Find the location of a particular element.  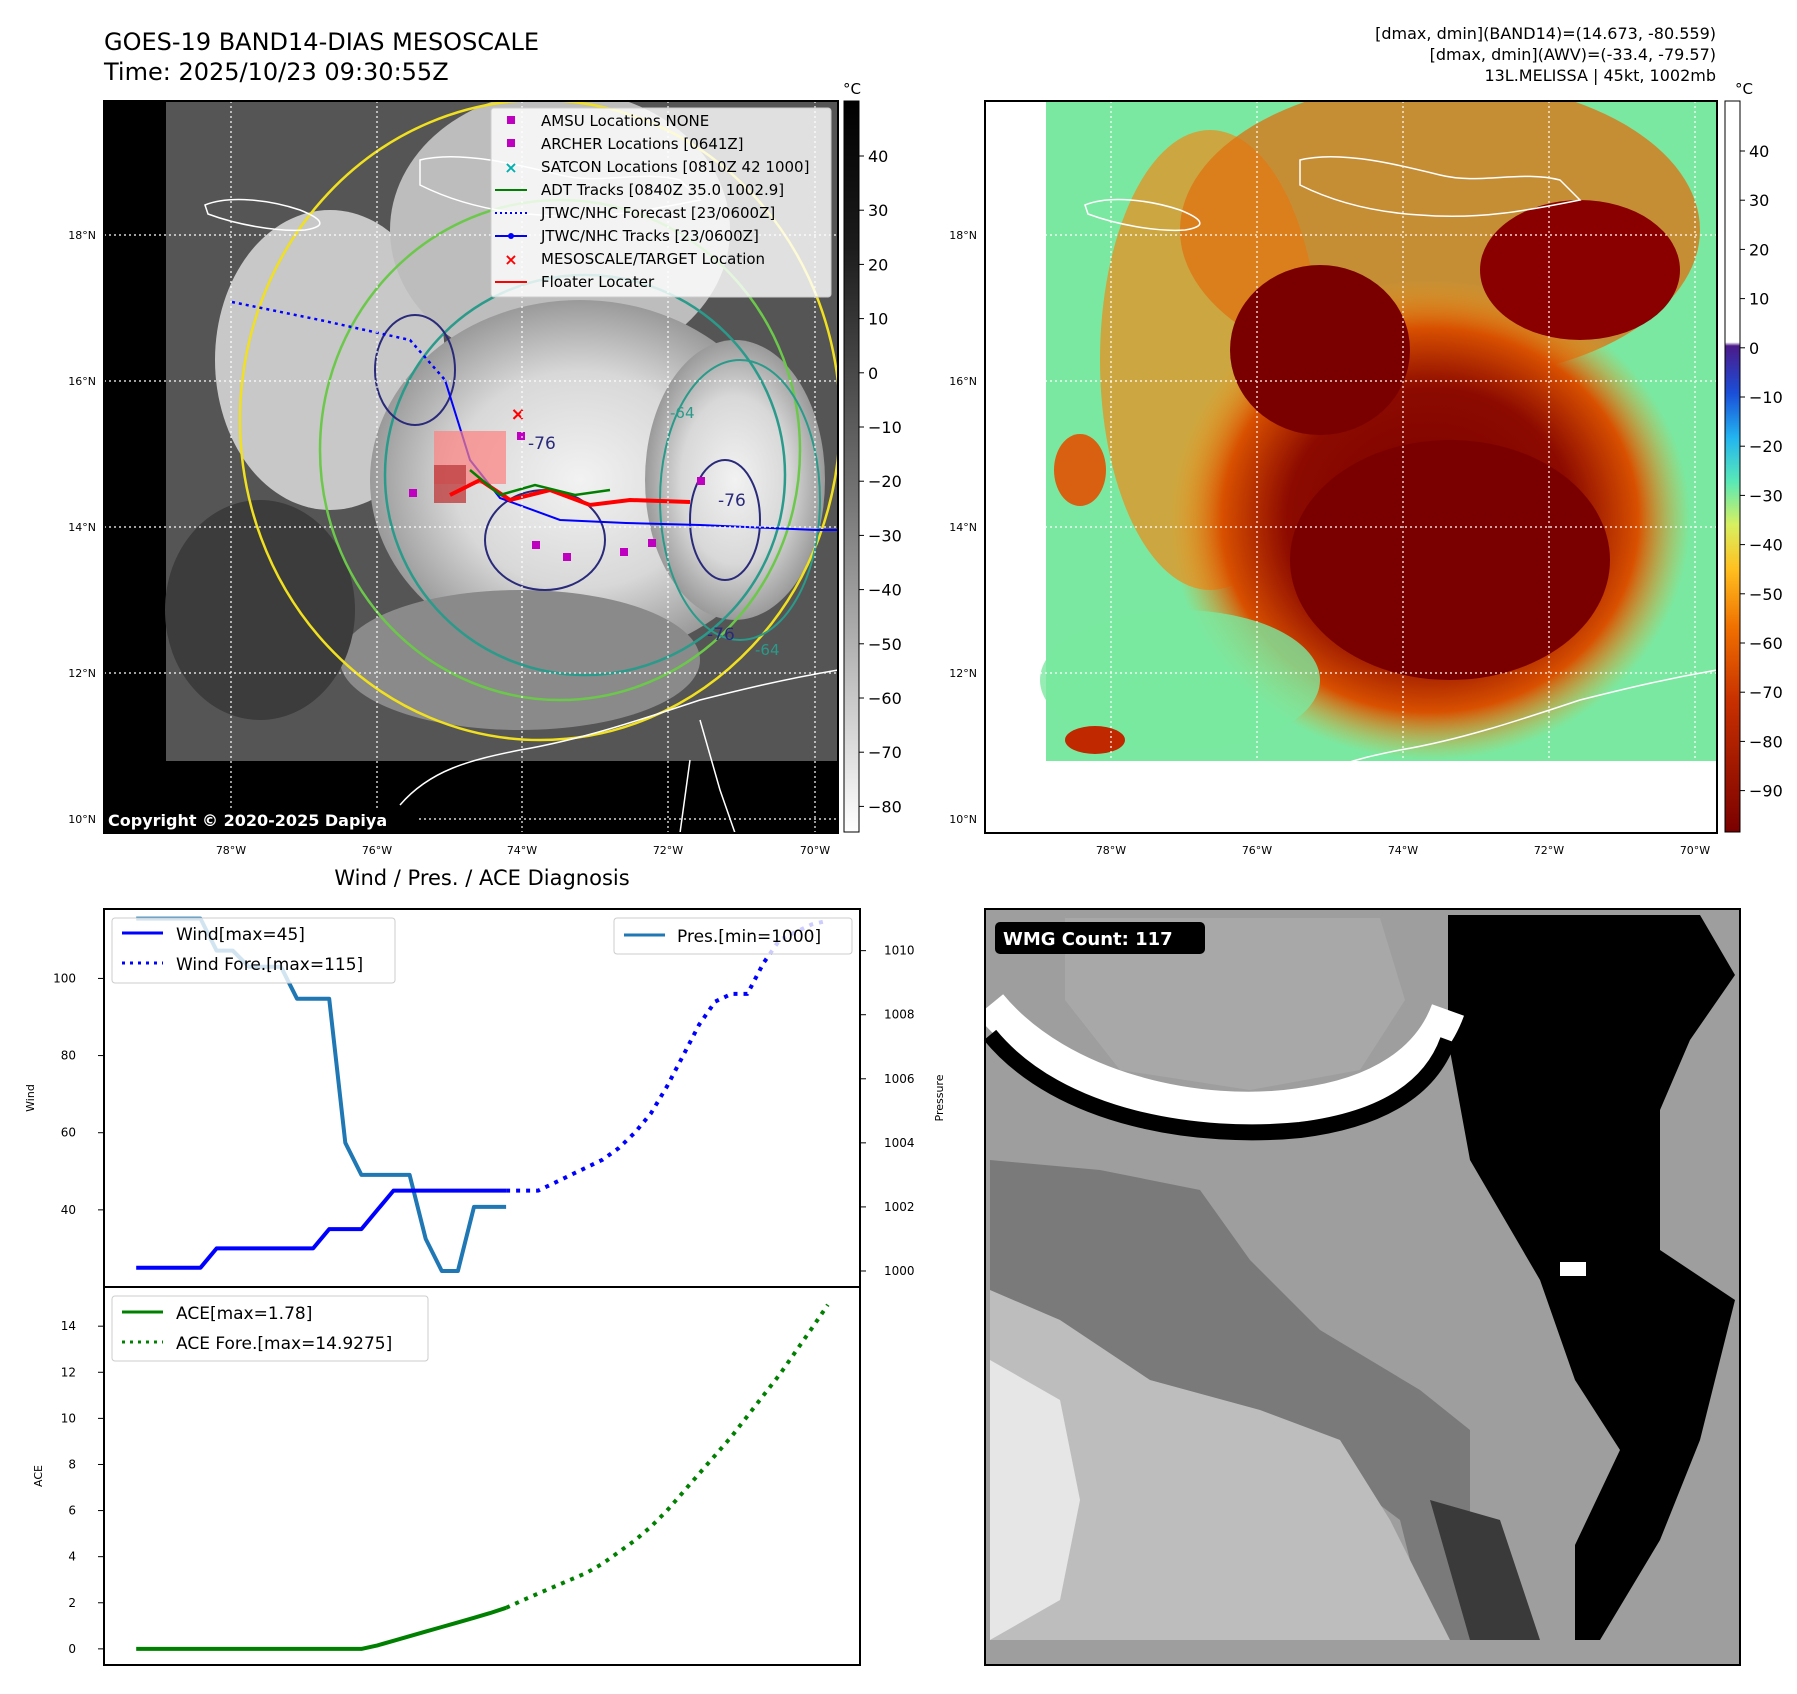

ace-axis-label: ACE is located at coordinates (38, 1476).